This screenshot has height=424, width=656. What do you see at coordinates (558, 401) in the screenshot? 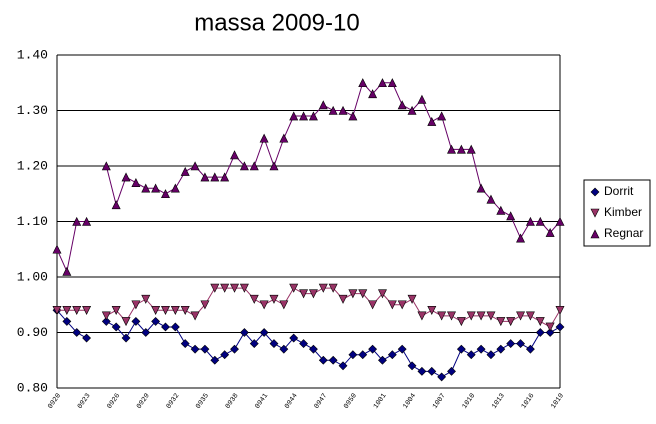
I see `x-tick-label: 1019` at bounding box center [558, 401].